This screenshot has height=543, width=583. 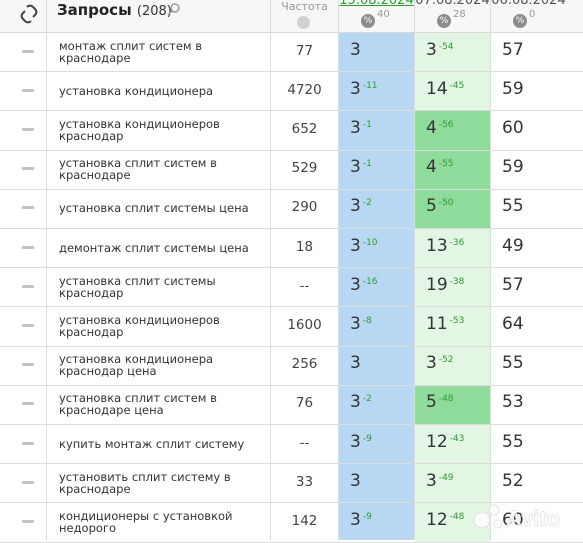 What do you see at coordinates (445, 442) in the screenshot?
I see `position-value: 12 -43` at bounding box center [445, 442].